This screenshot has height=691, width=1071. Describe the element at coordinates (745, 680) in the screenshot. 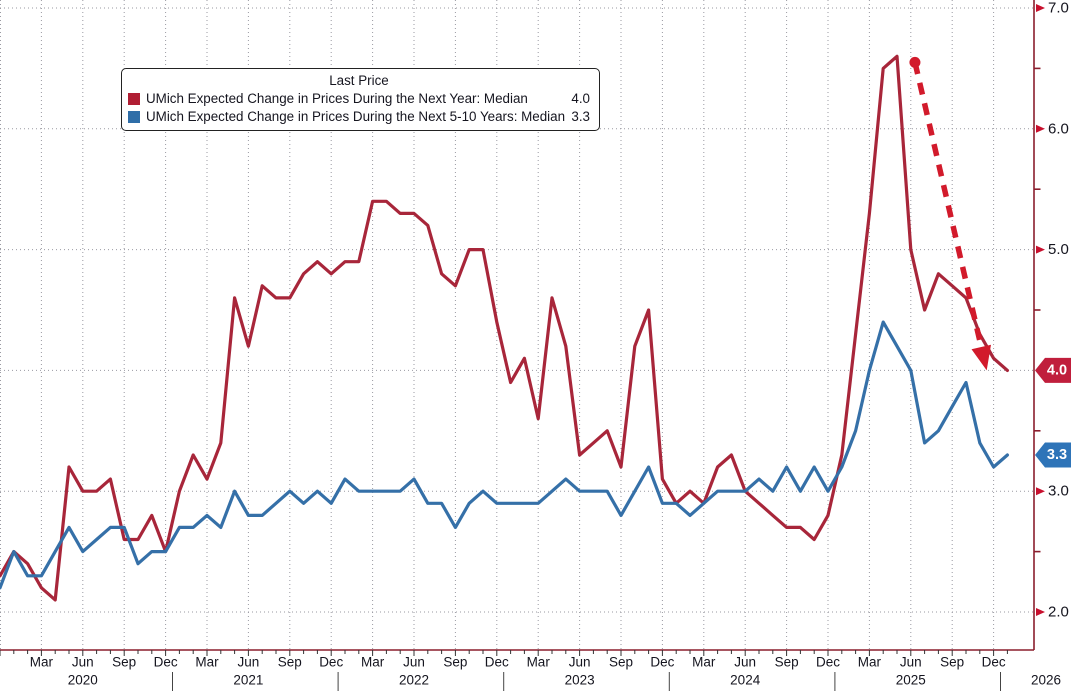

I see `year-label: 2024` at that location.